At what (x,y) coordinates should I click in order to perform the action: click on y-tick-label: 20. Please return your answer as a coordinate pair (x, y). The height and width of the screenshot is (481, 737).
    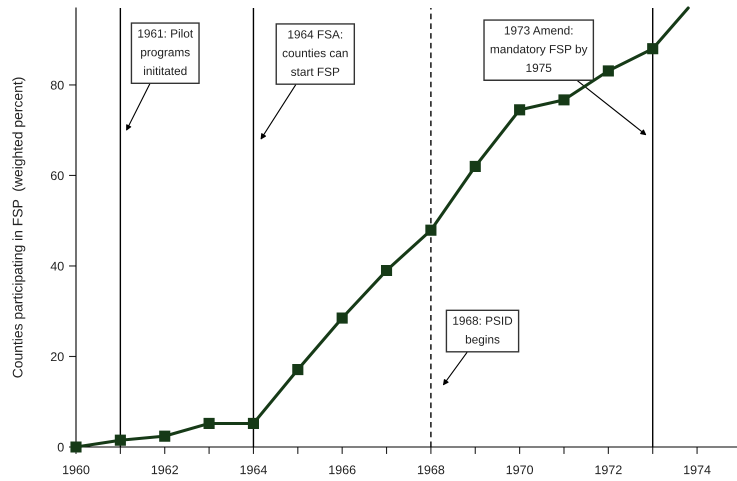
    Looking at the image, I should click on (57, 357).